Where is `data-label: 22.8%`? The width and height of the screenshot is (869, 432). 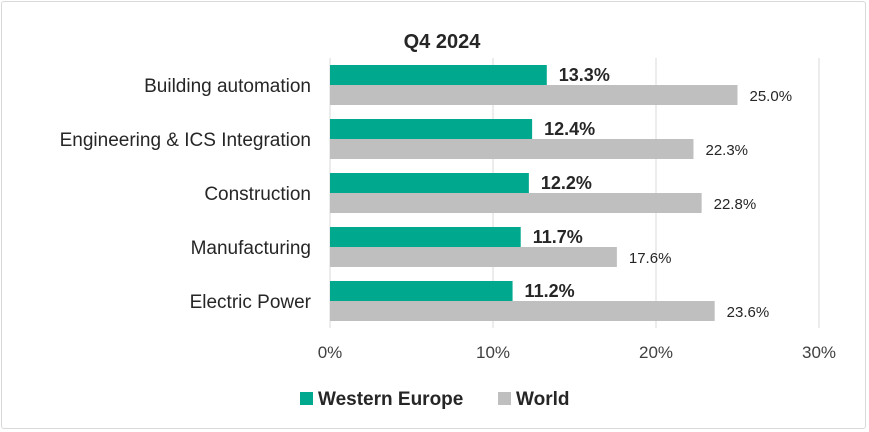 data-label: 22.8% is located at coordinates (735, 204).